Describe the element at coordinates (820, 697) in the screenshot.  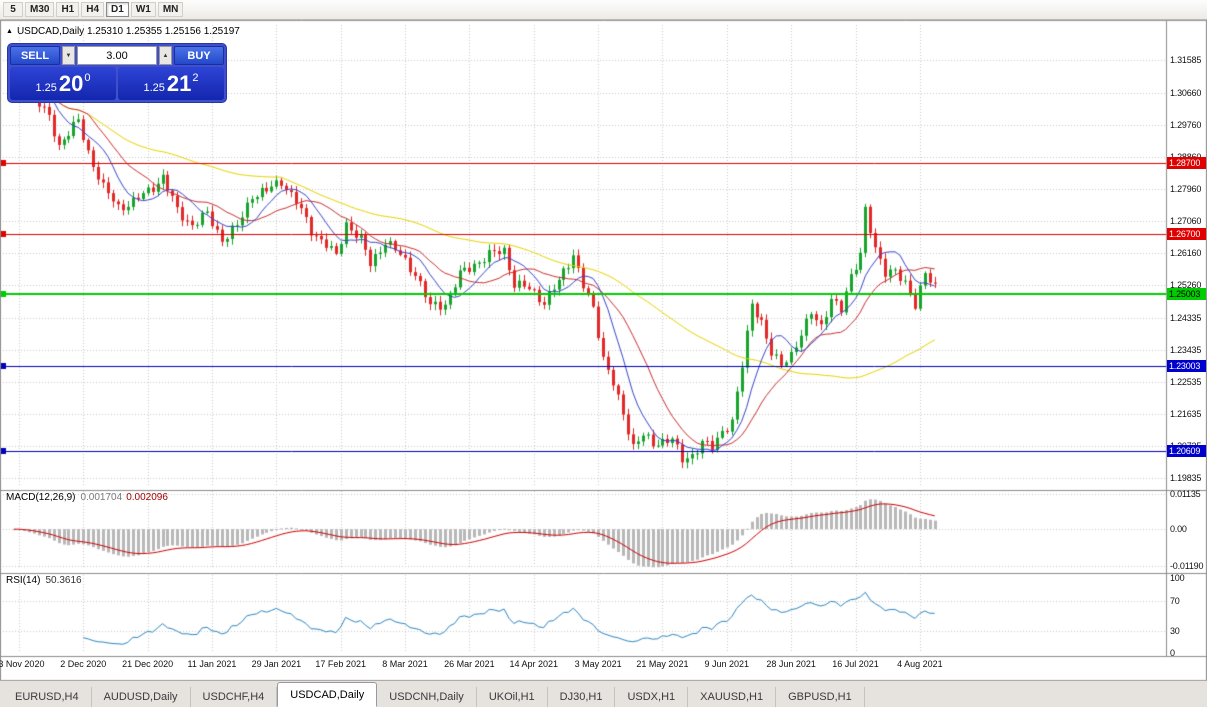
I see `tab-gbpusd-h1: GBPUSD,H1` at that location.